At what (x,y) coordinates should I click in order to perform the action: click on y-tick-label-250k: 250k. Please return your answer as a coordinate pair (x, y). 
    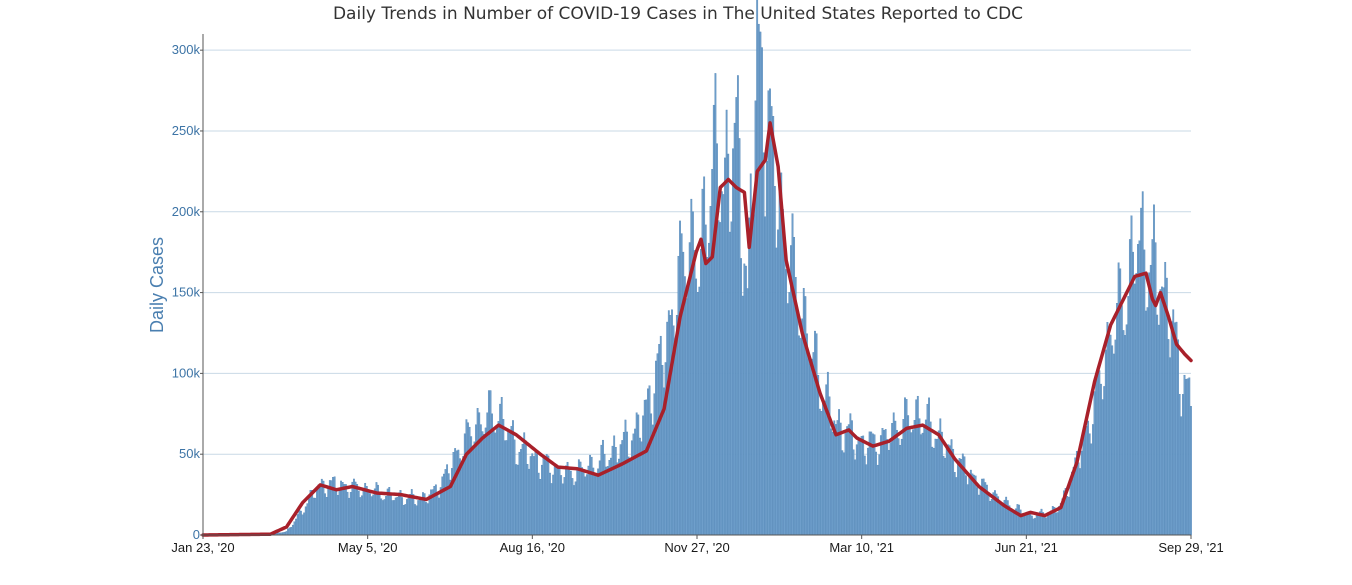
    Looking at the image, I should click on (186, 130).